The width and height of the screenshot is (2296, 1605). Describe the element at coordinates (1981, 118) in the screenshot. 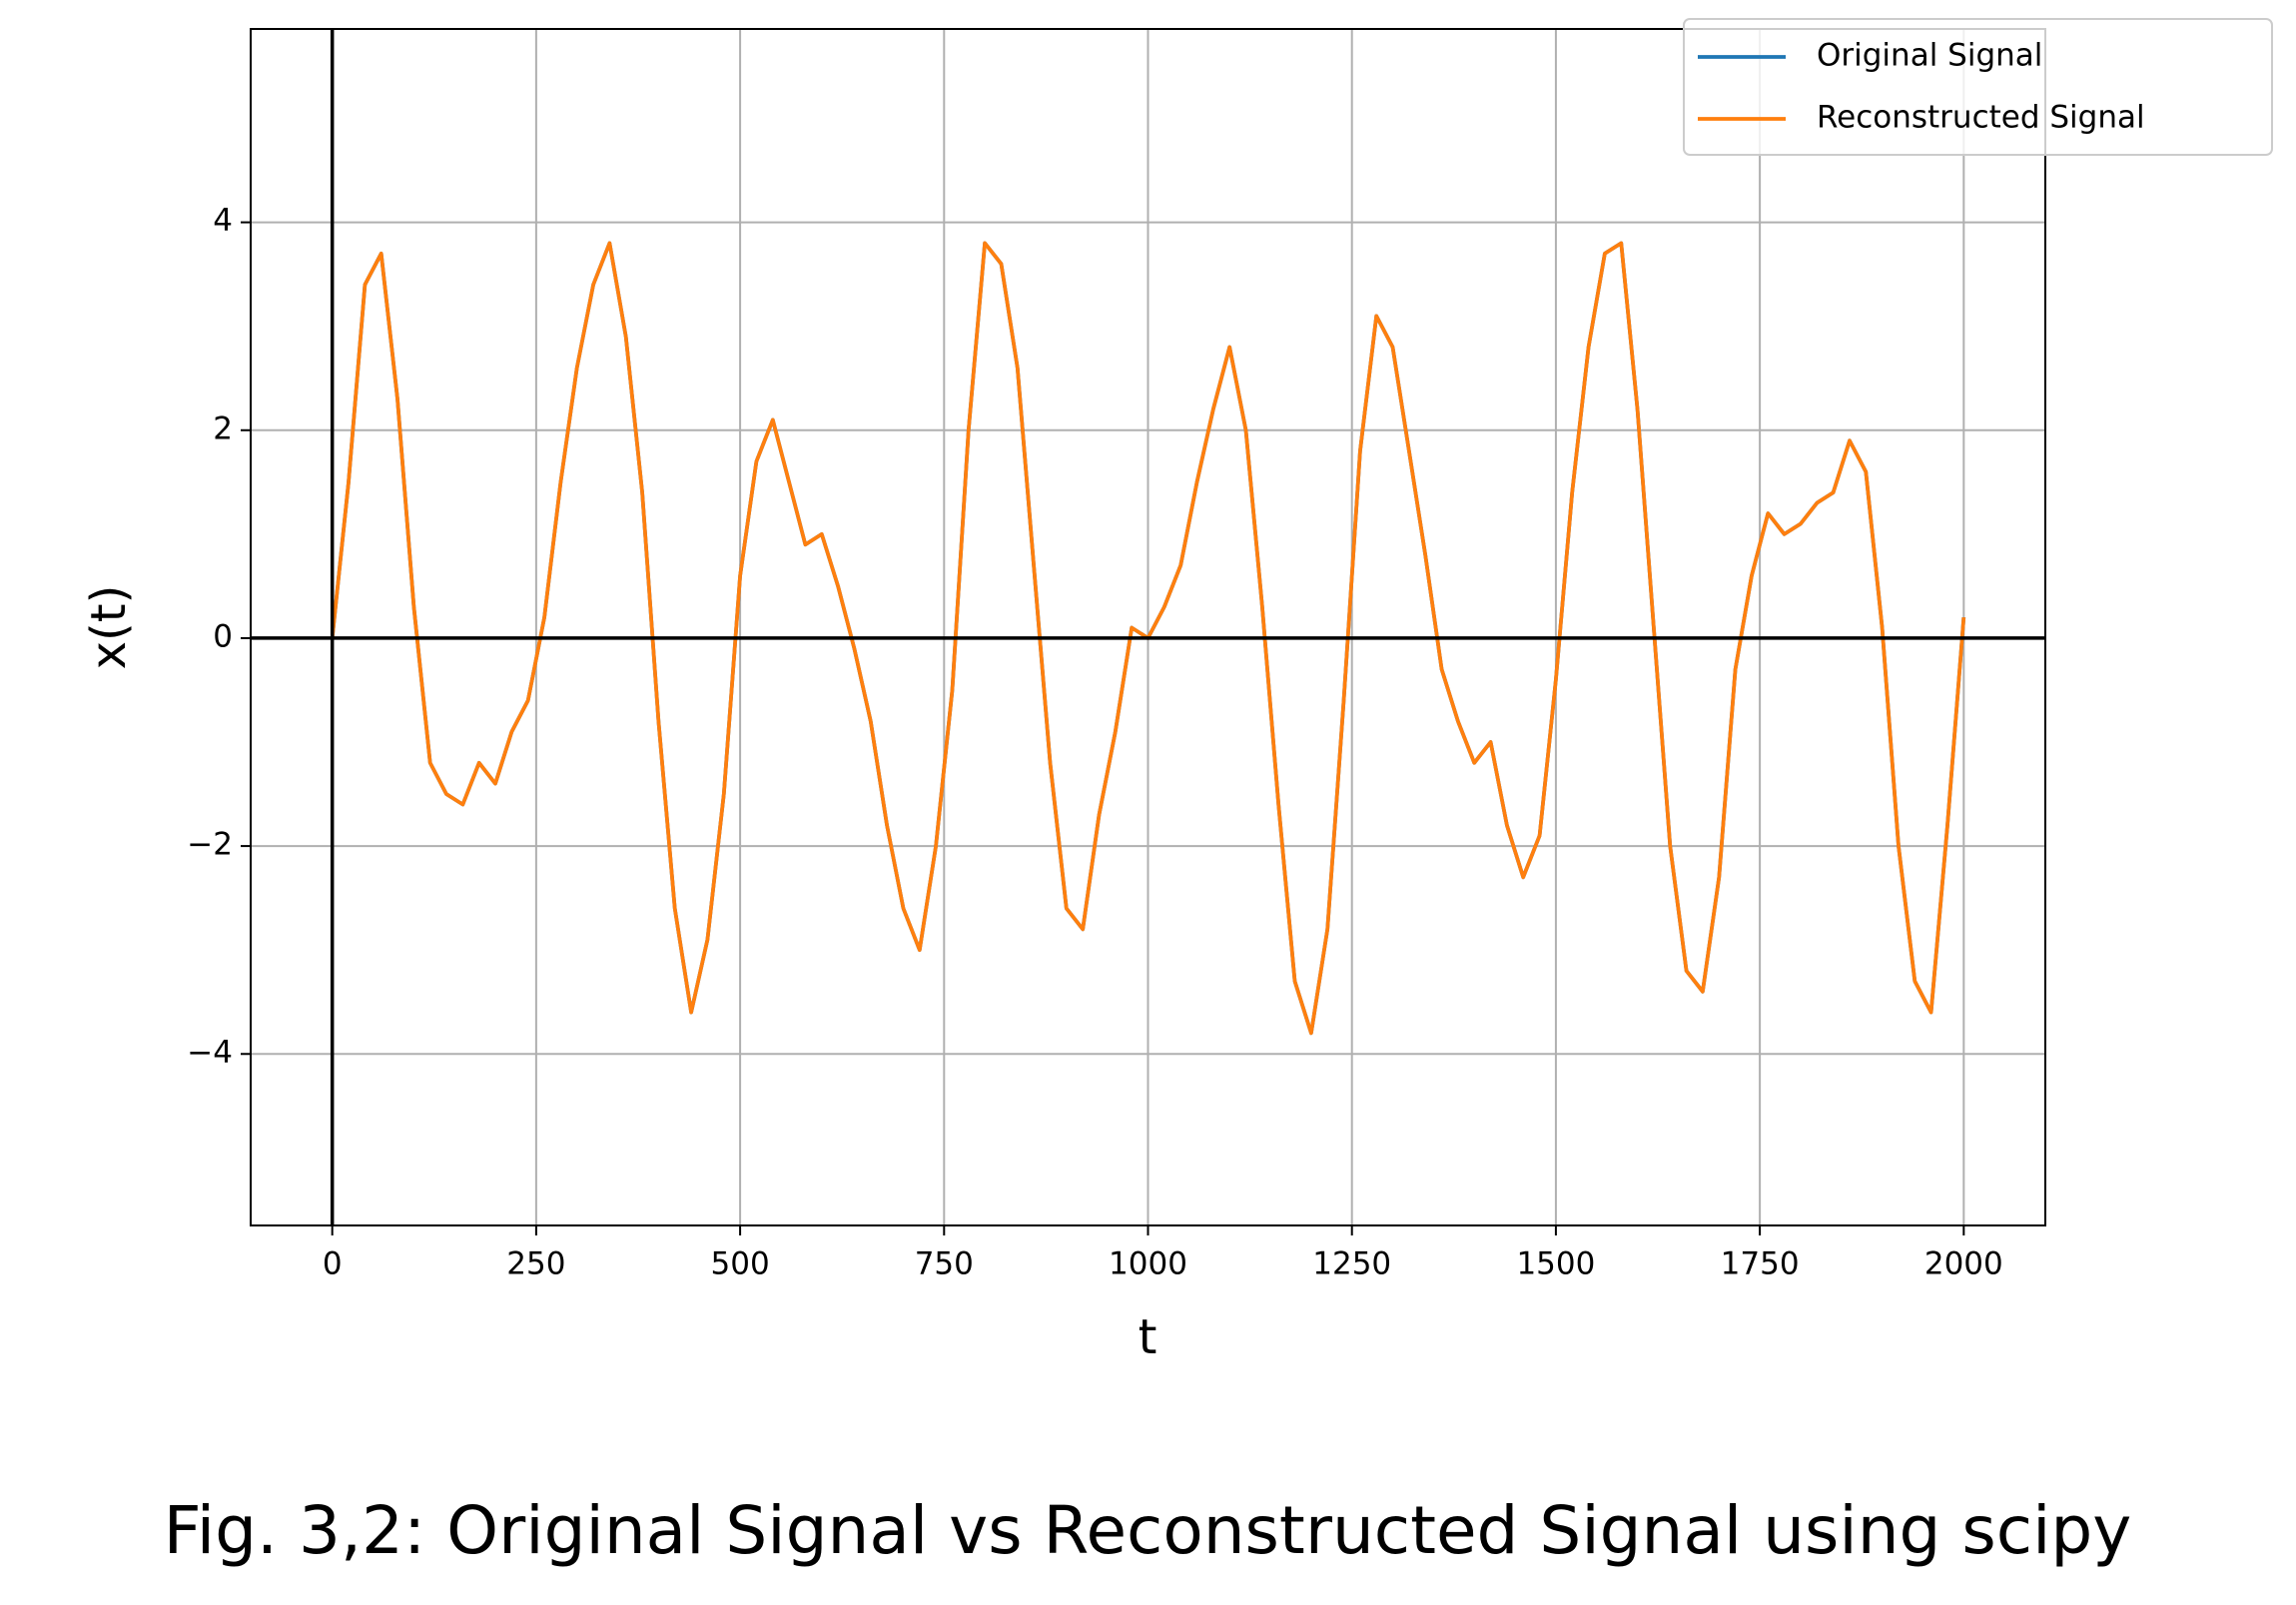

I see `legend-label: Reconstructed Signal` at that location.